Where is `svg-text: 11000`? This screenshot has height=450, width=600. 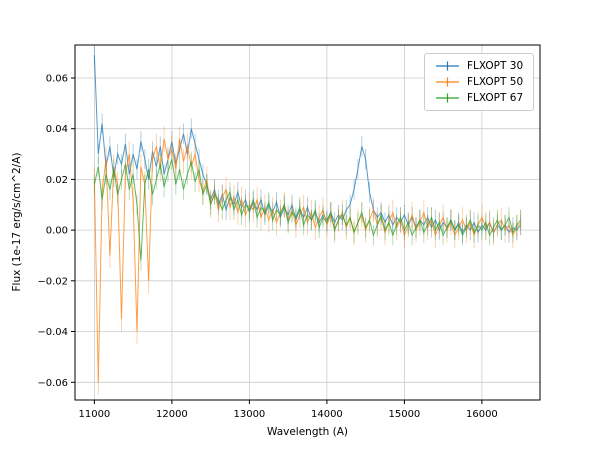
svg-text: 11000 is located at coordinates (94, 414).